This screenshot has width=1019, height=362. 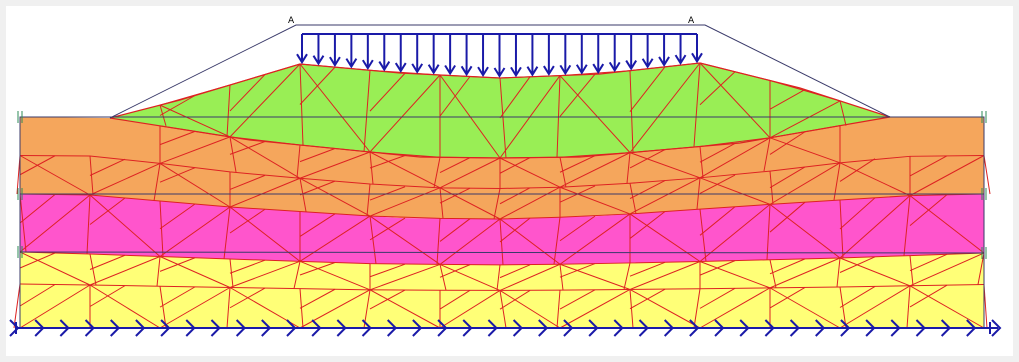 I want to click on bottom-fixities, so click(x=505, y=328).